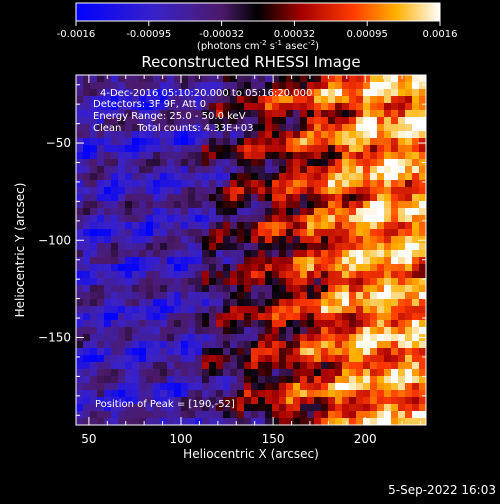 Image resolution: width=500 pixels, height=504 pixels. What do you see at coordinates (173, 128) in the screenshot?
I see `annotation-clean: Clean Total counts: 4.33E+03` at bounding box center [173, 128].